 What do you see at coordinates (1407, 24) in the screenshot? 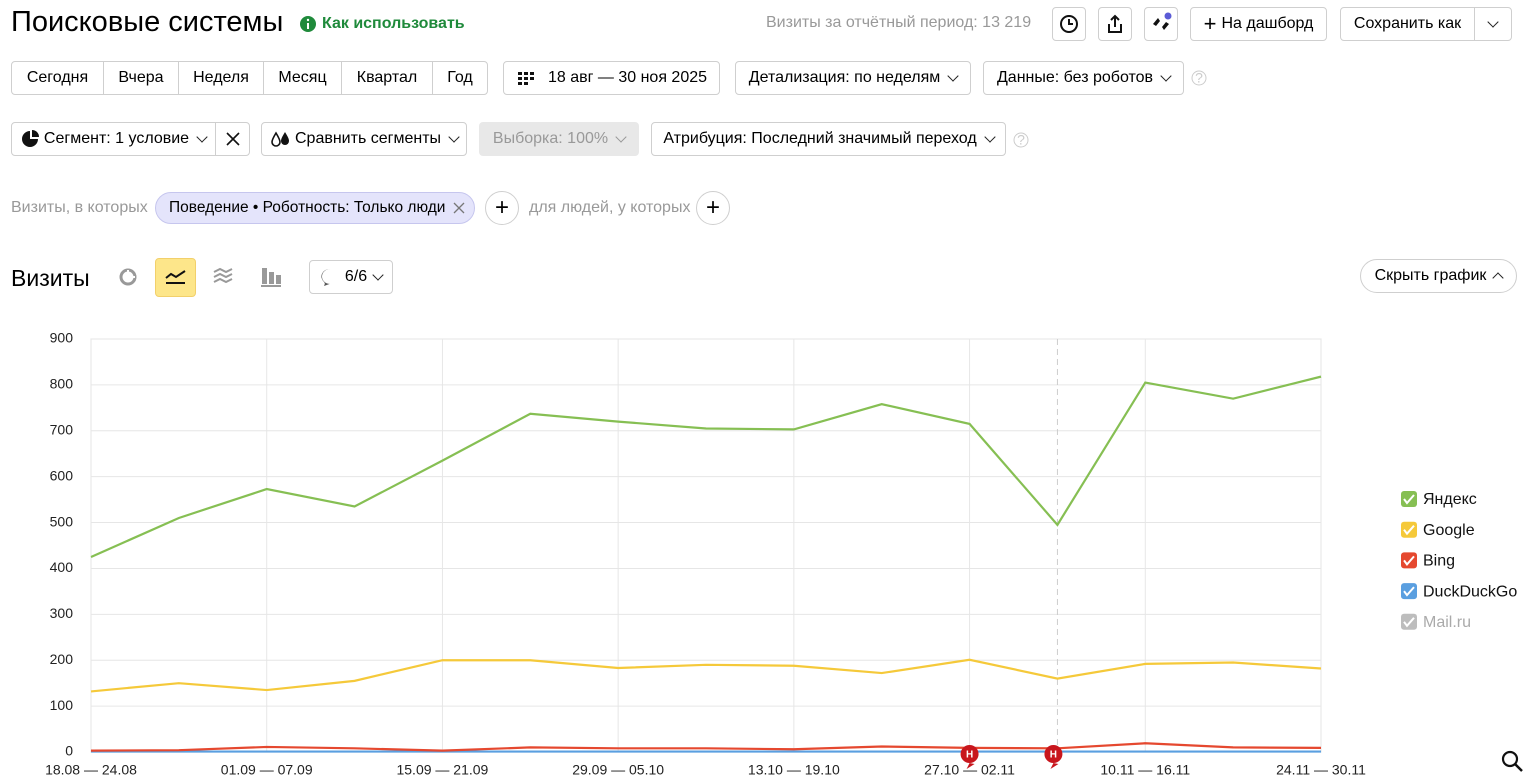
I see `save-button: Сохранить как` at bounding box center [1407, 24].